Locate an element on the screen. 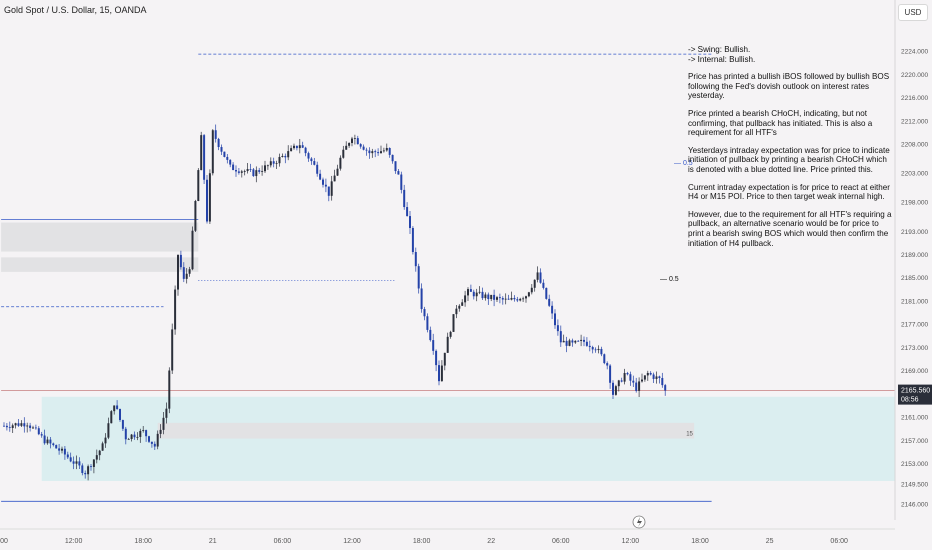 The width and height of the screenshot is (932, 550). currency-button: USD is located at coordinates (913, 12).